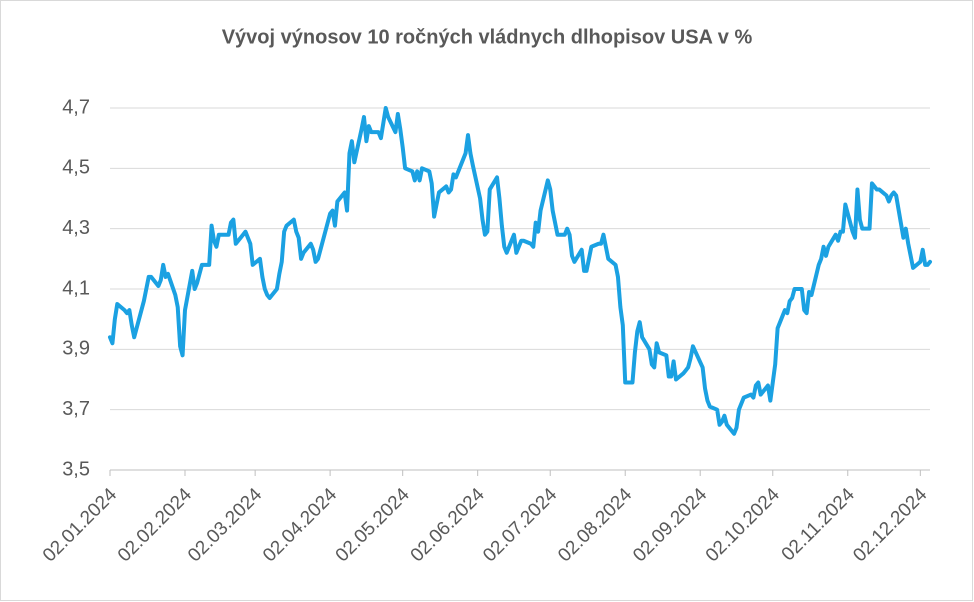 This screenshot has height=602, width=974. I want to click on y-tick-label: 3,7, so click(76, 409).